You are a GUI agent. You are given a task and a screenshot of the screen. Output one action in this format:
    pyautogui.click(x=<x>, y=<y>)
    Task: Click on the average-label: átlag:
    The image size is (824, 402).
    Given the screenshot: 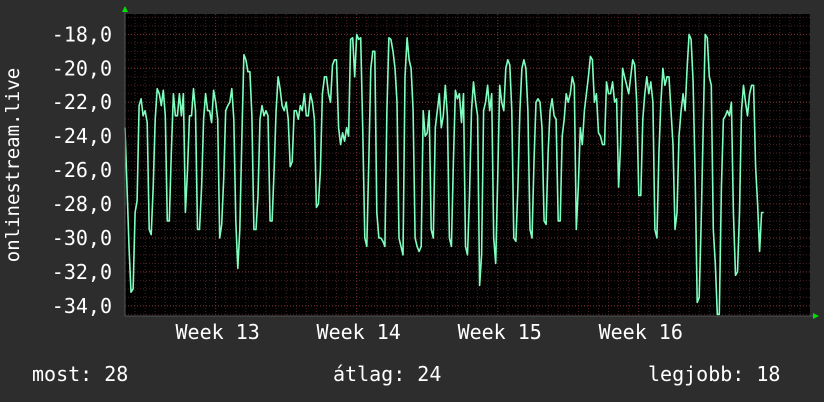 What is the action you would take?
    pyautogui.click(x=369, y=374)
    